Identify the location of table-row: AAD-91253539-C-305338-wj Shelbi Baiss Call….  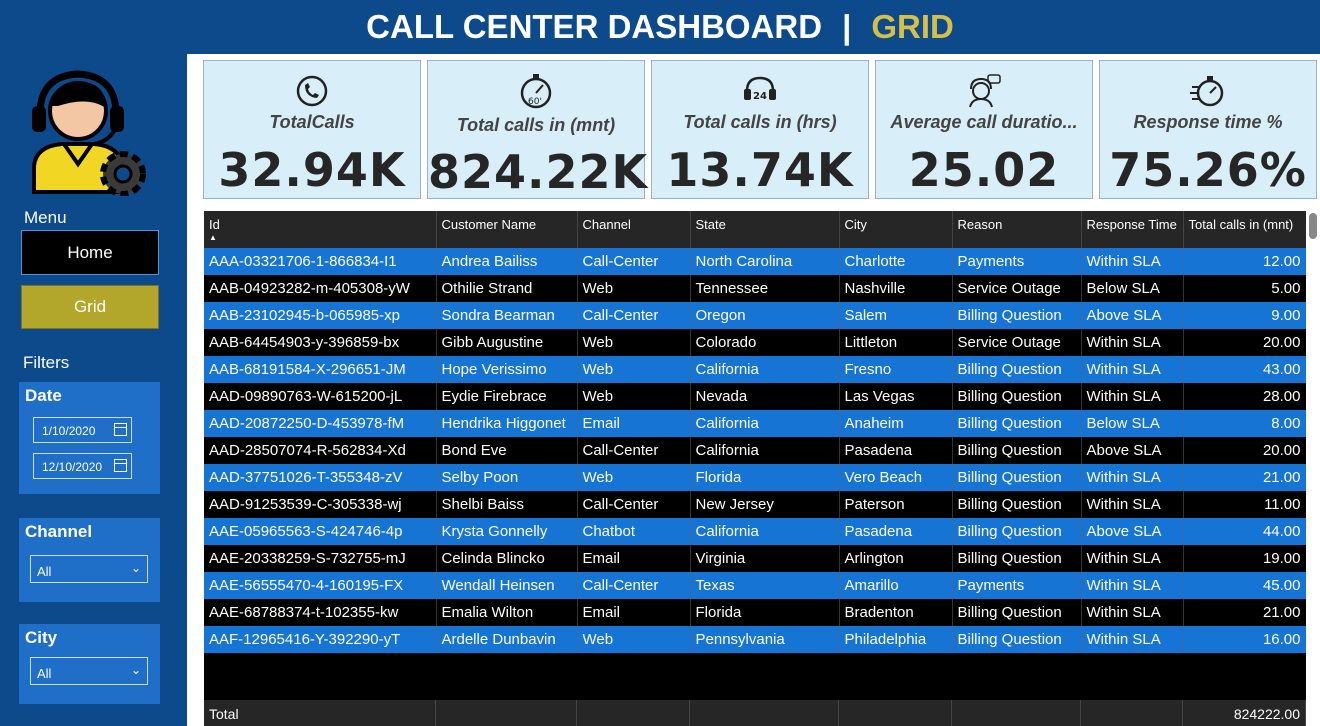
(755, 504).